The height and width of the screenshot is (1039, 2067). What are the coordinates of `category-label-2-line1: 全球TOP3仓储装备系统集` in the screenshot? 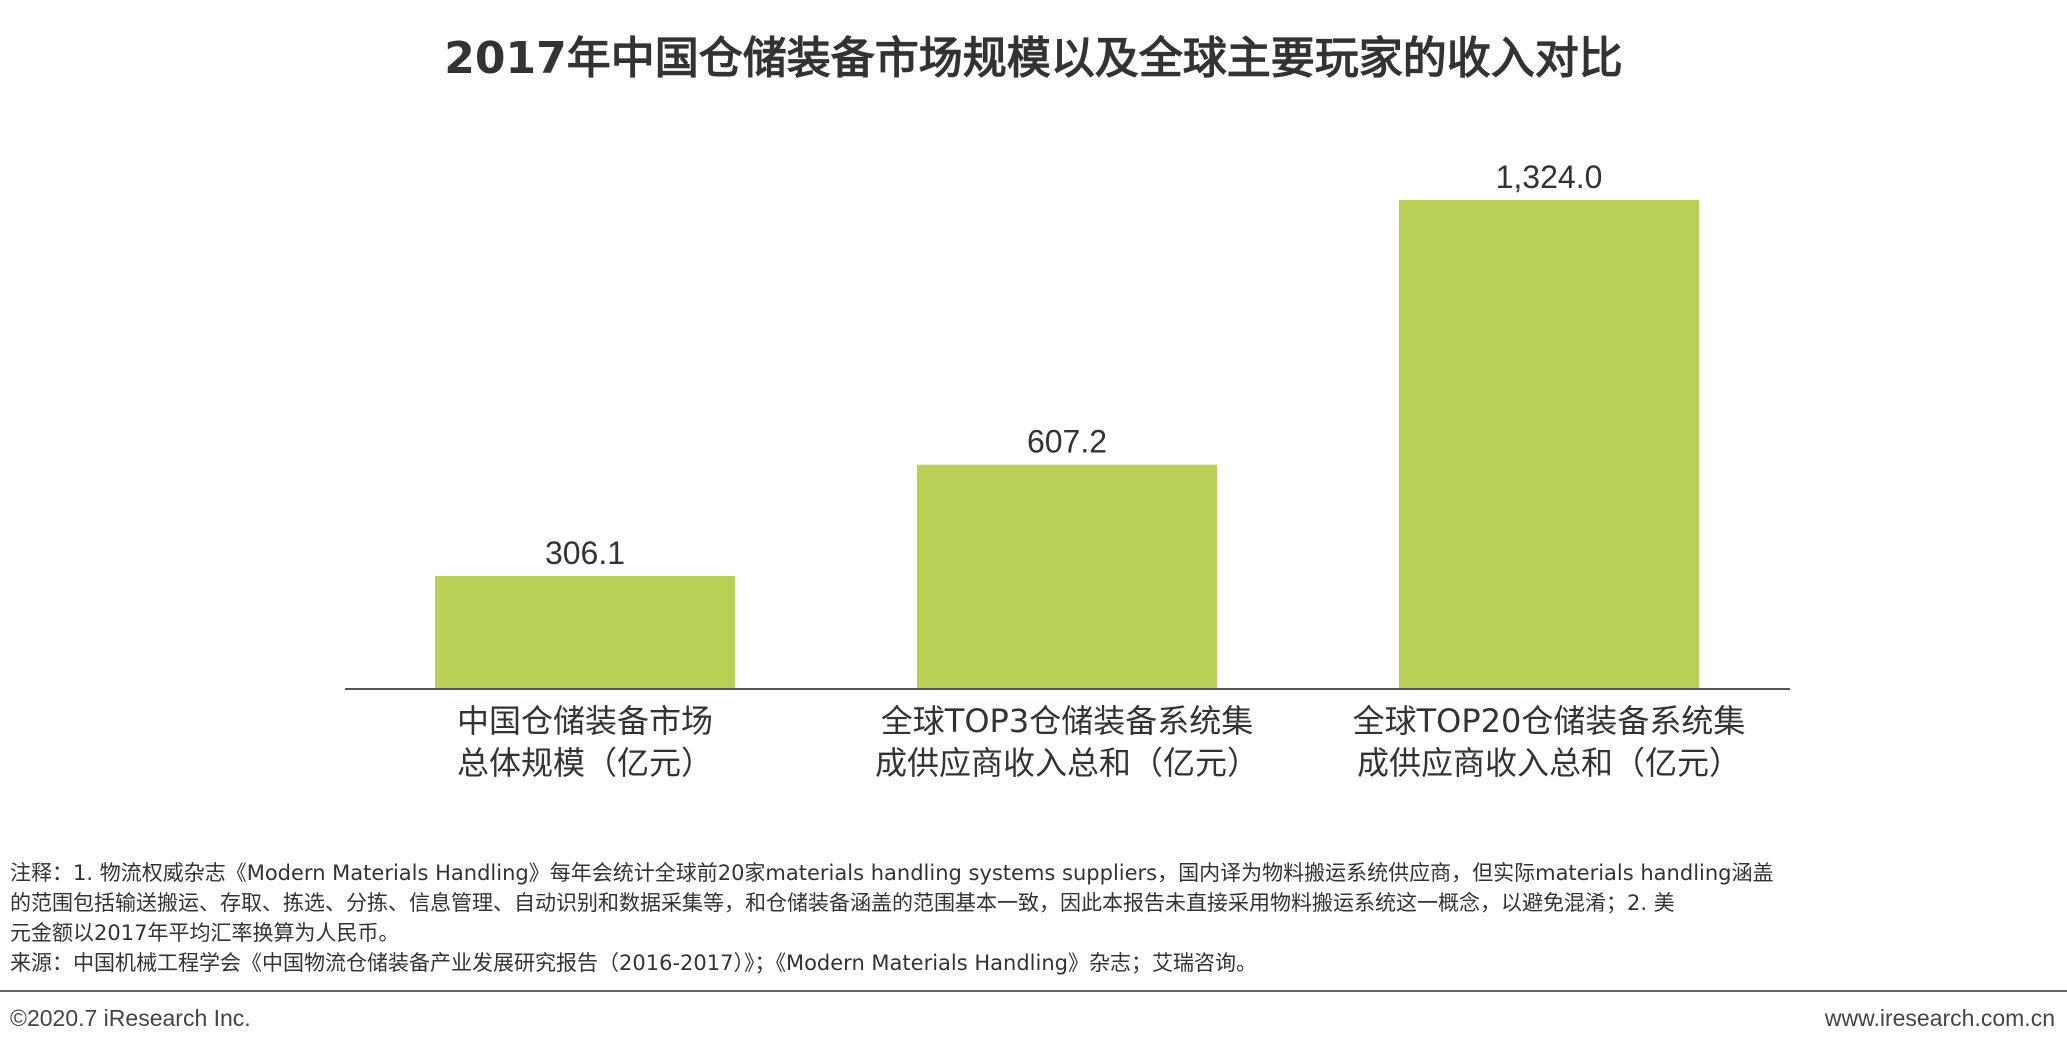 It's located at (1067, 721).